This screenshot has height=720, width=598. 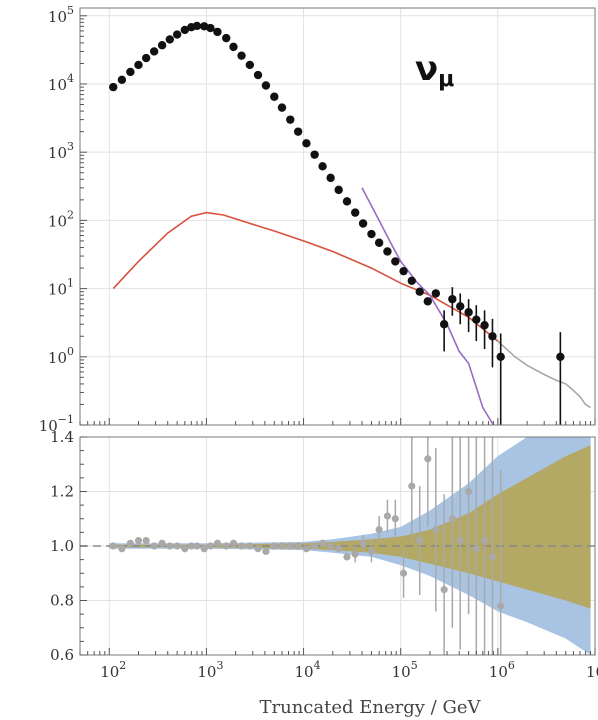 I want to click on x-tick-label: 10⁵, so click(x=405, y=670).